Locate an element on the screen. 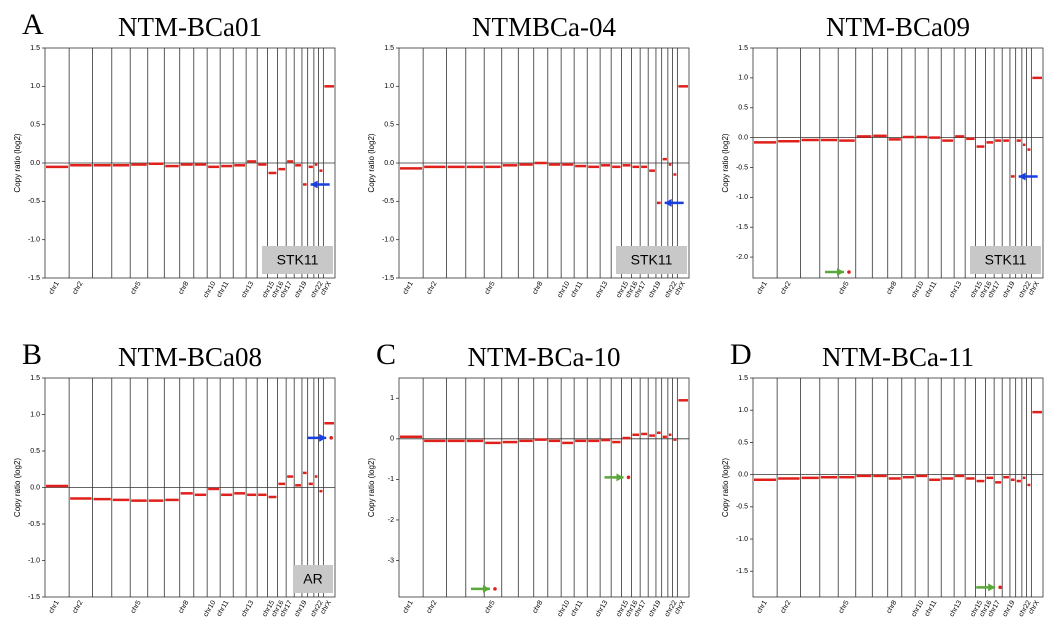 The height and width of the screenshot is (625, 1063). panel-letter: C is located at coordinates (386, 354).